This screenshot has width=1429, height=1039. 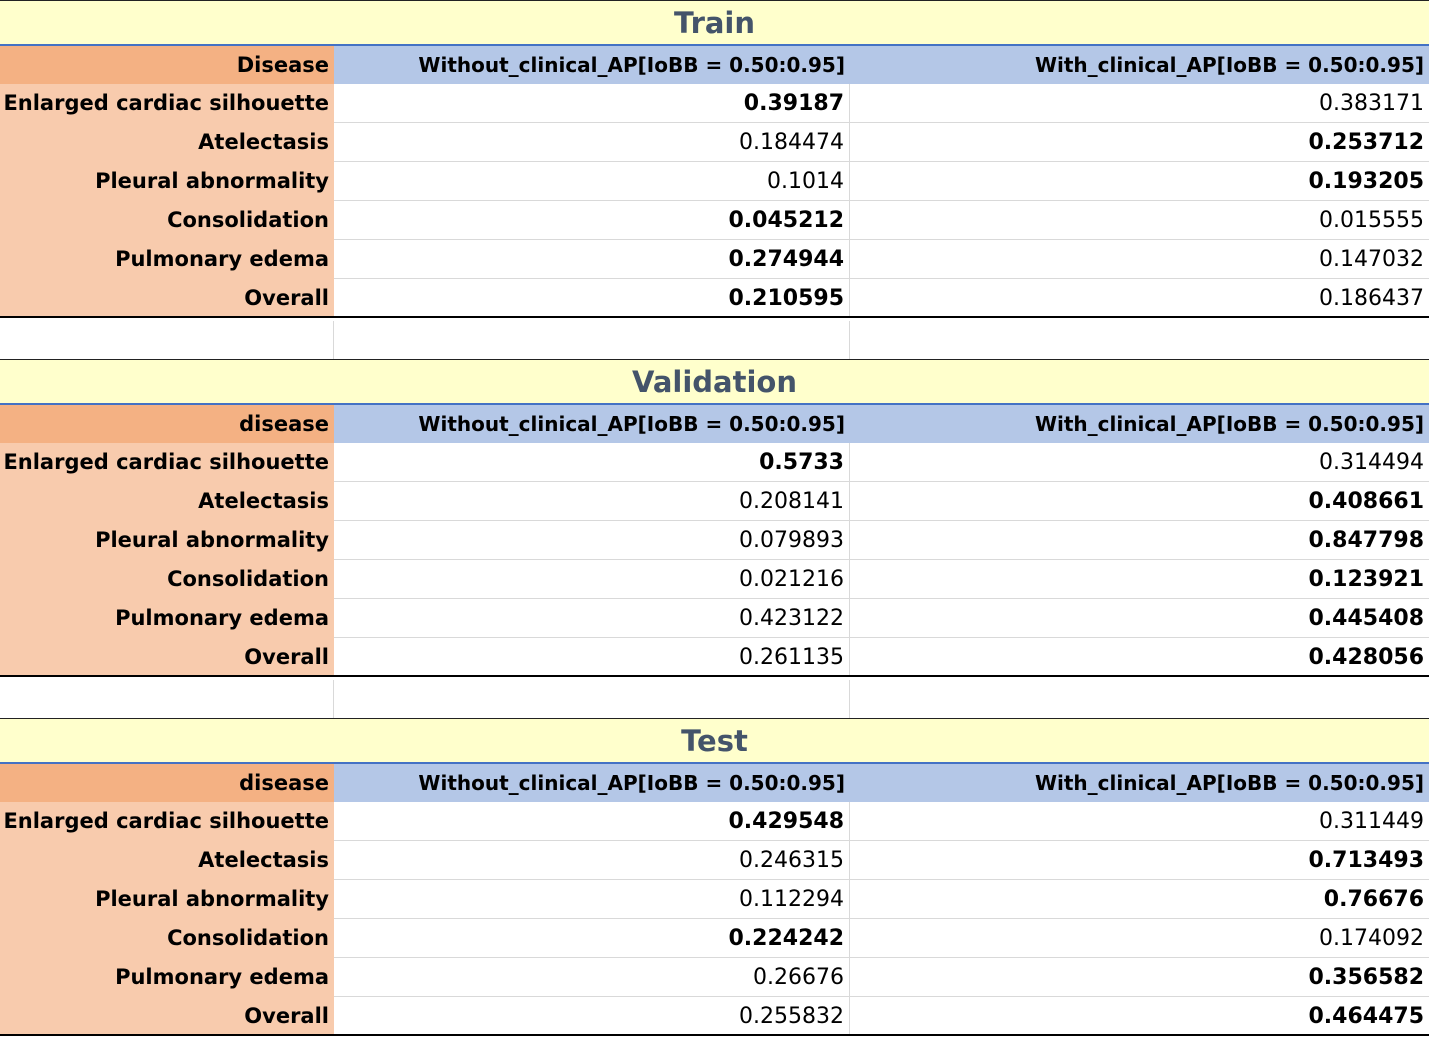 I want to click on with-clinical-cell: 0.428056, so click(x=1366, y=657).